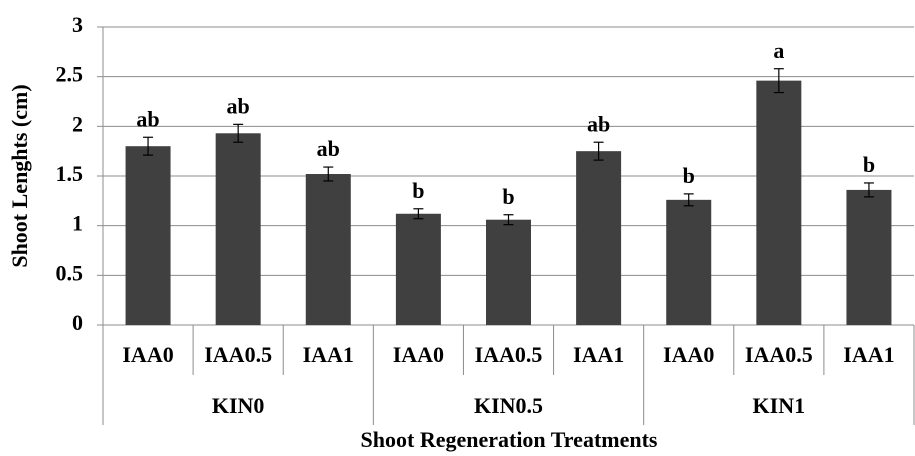  I want to click on y-tick-label: 0.5, so click(70, 272).